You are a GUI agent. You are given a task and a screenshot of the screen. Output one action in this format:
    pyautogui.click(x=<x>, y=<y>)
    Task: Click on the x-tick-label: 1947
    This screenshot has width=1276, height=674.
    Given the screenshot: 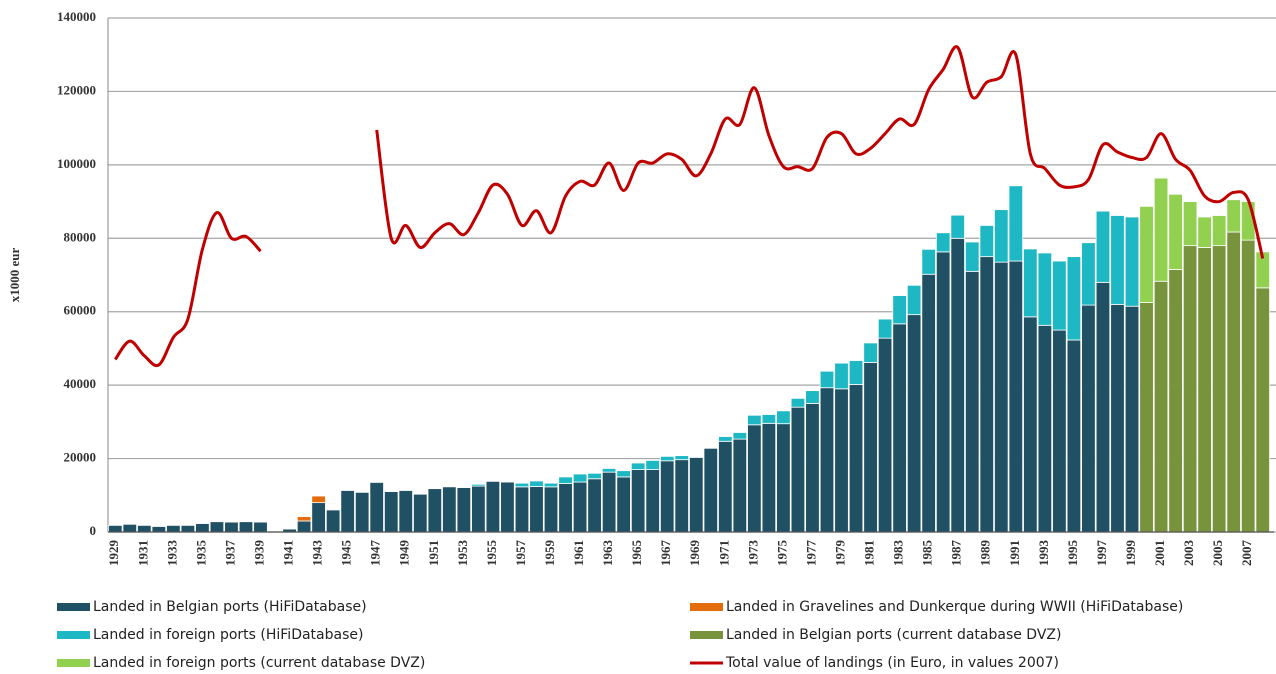 What is the action you would take?
    pyautogui.click(x=375, y=553)
    